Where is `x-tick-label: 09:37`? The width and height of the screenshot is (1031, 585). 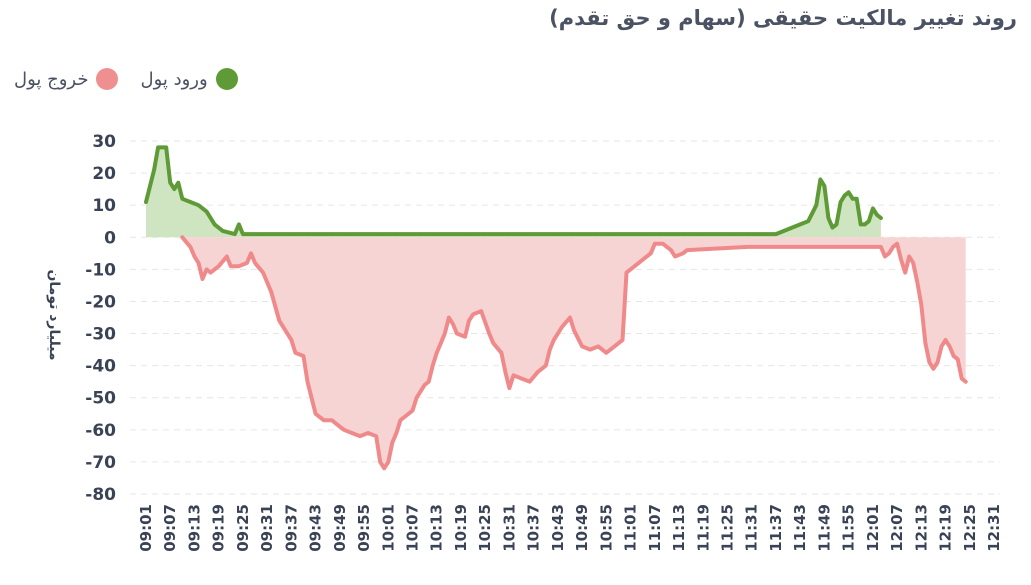 x-tick-label: 09:37 is located at coordinates (291, 528).